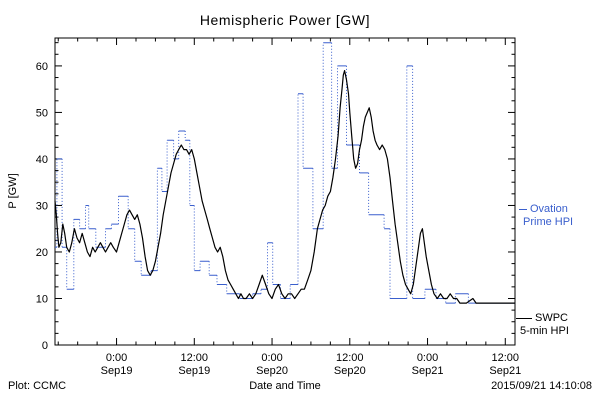  What do you see at coordinates (37, 386) in the screenshot?
I see `plot-credit: Plot: CCMC` at bounding box center [37, 386].